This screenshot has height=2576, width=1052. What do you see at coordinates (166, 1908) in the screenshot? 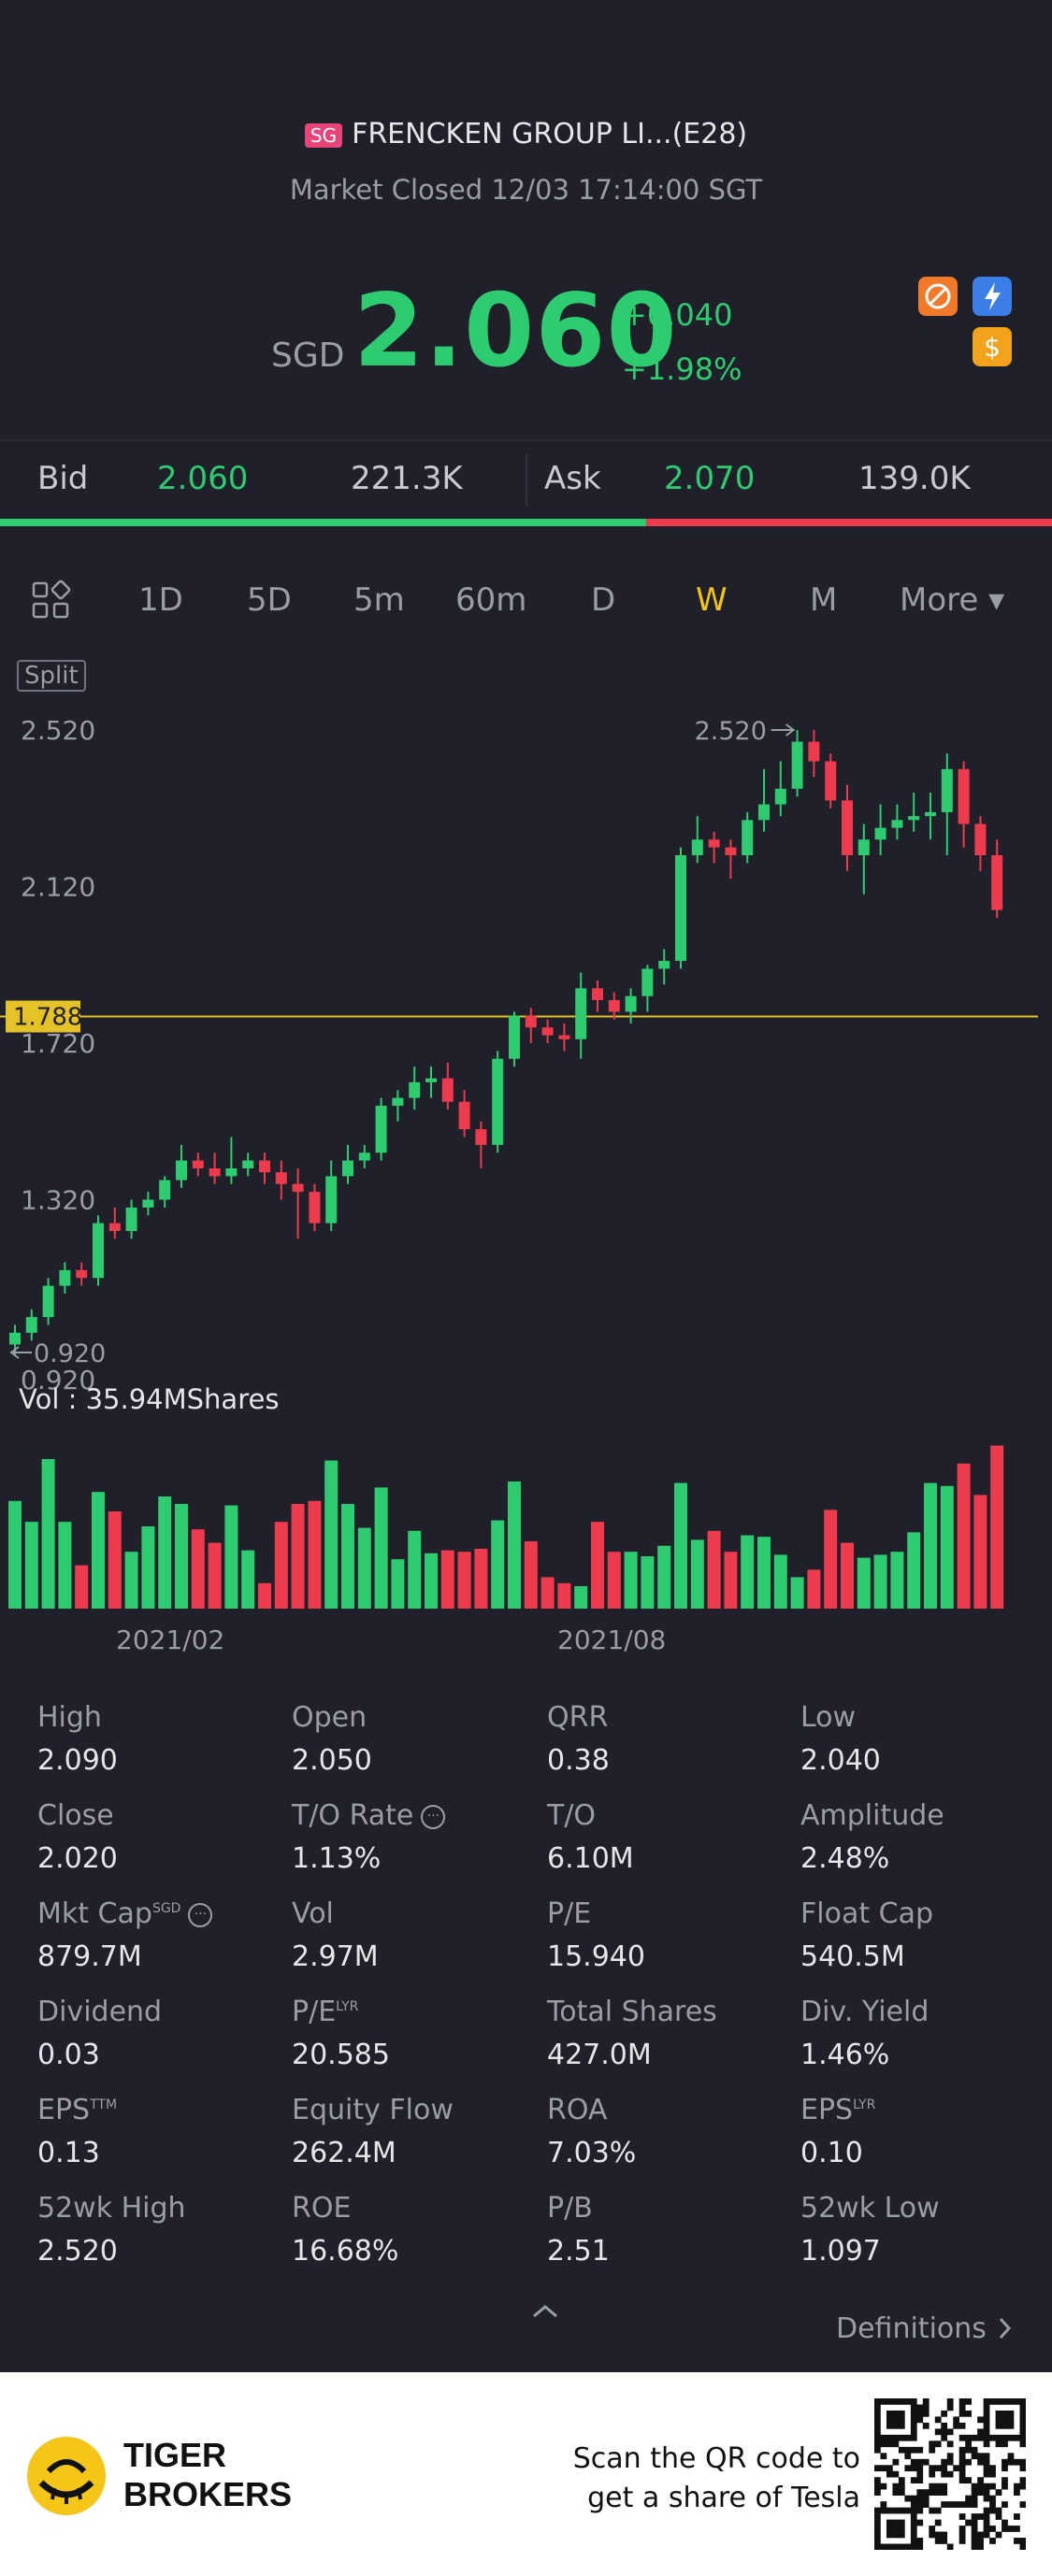
I see `stat-superscript: SGD` at bounding box center [166, 1908].